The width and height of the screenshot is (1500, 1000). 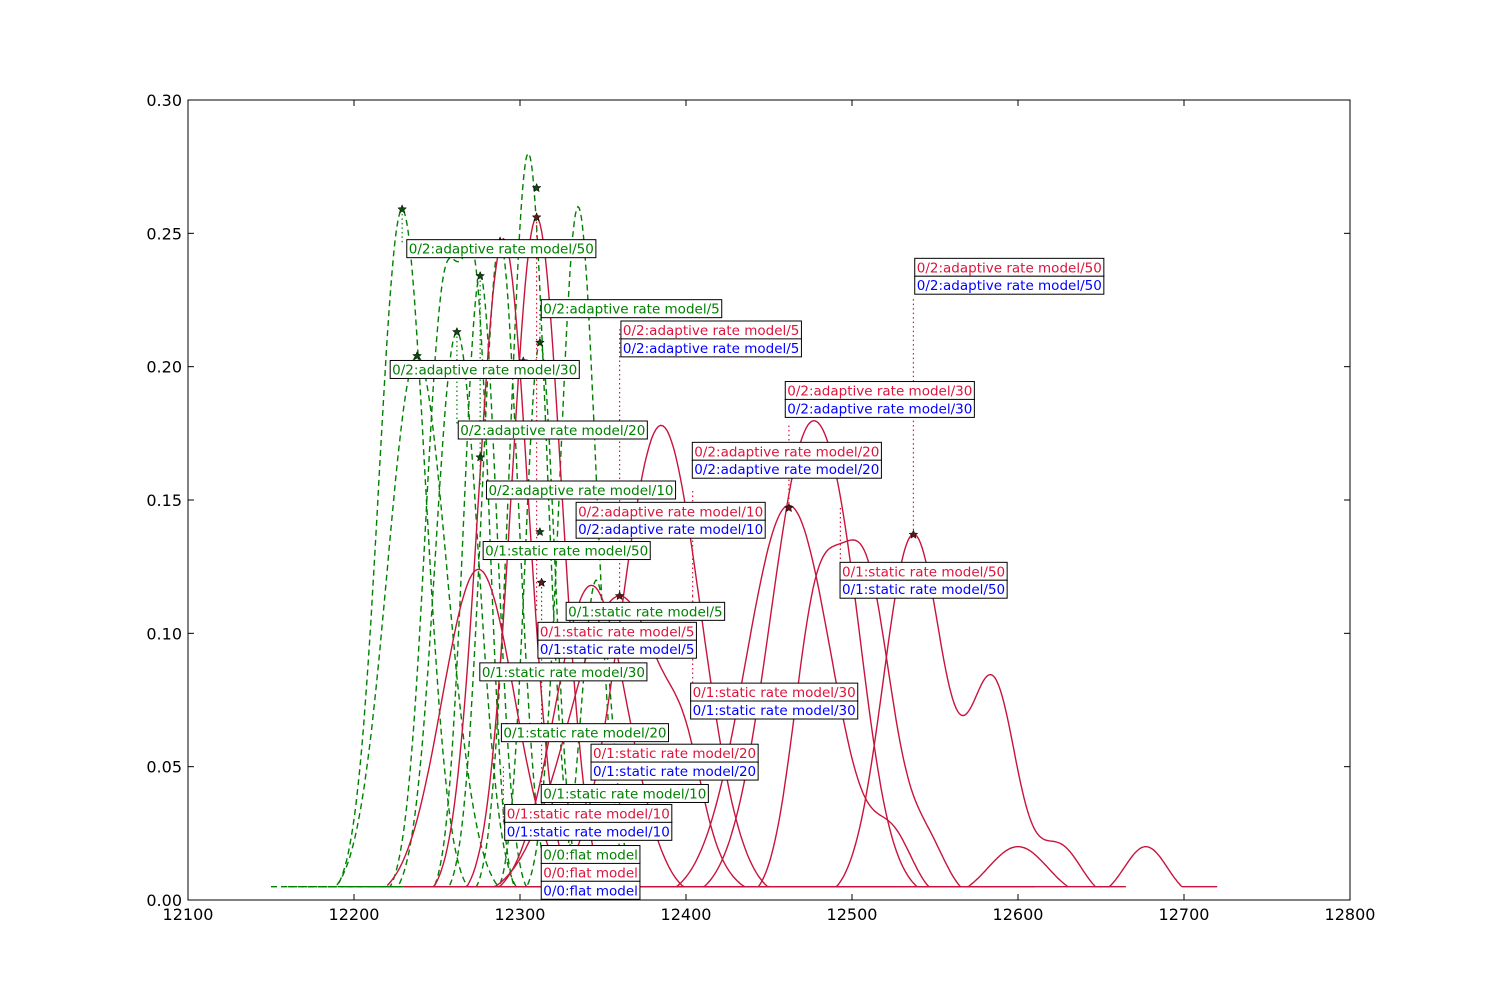 I want to click on annotation-label: 0/1:static rate model/50, so click(x=923, y=572).